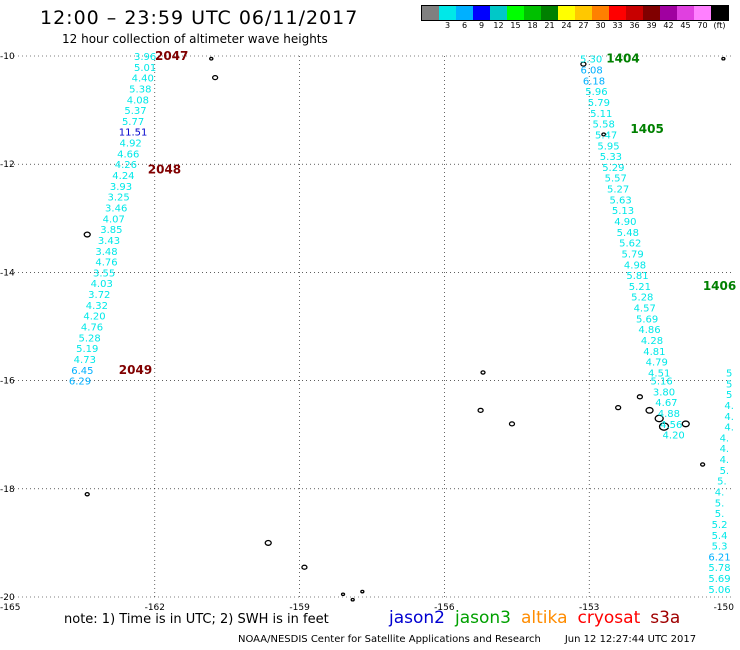 The width and height of the screenshot is (740, 650). Describe the element at coordinates (591, 60) in the screenshot. I see `swh-value: 5.30` at that location.